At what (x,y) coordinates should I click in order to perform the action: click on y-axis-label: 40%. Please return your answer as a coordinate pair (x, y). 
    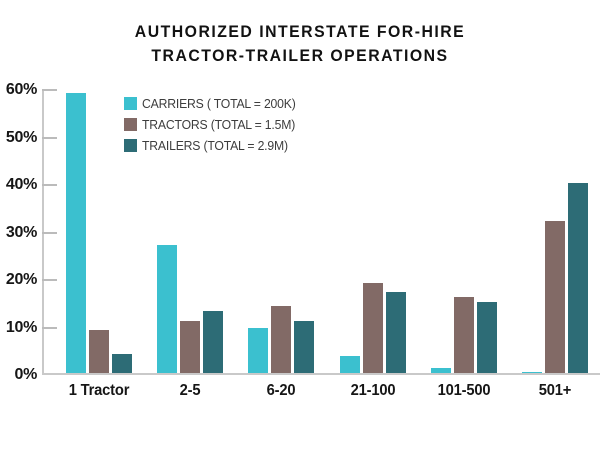
    Looking at the image, I should click on (21, 184).